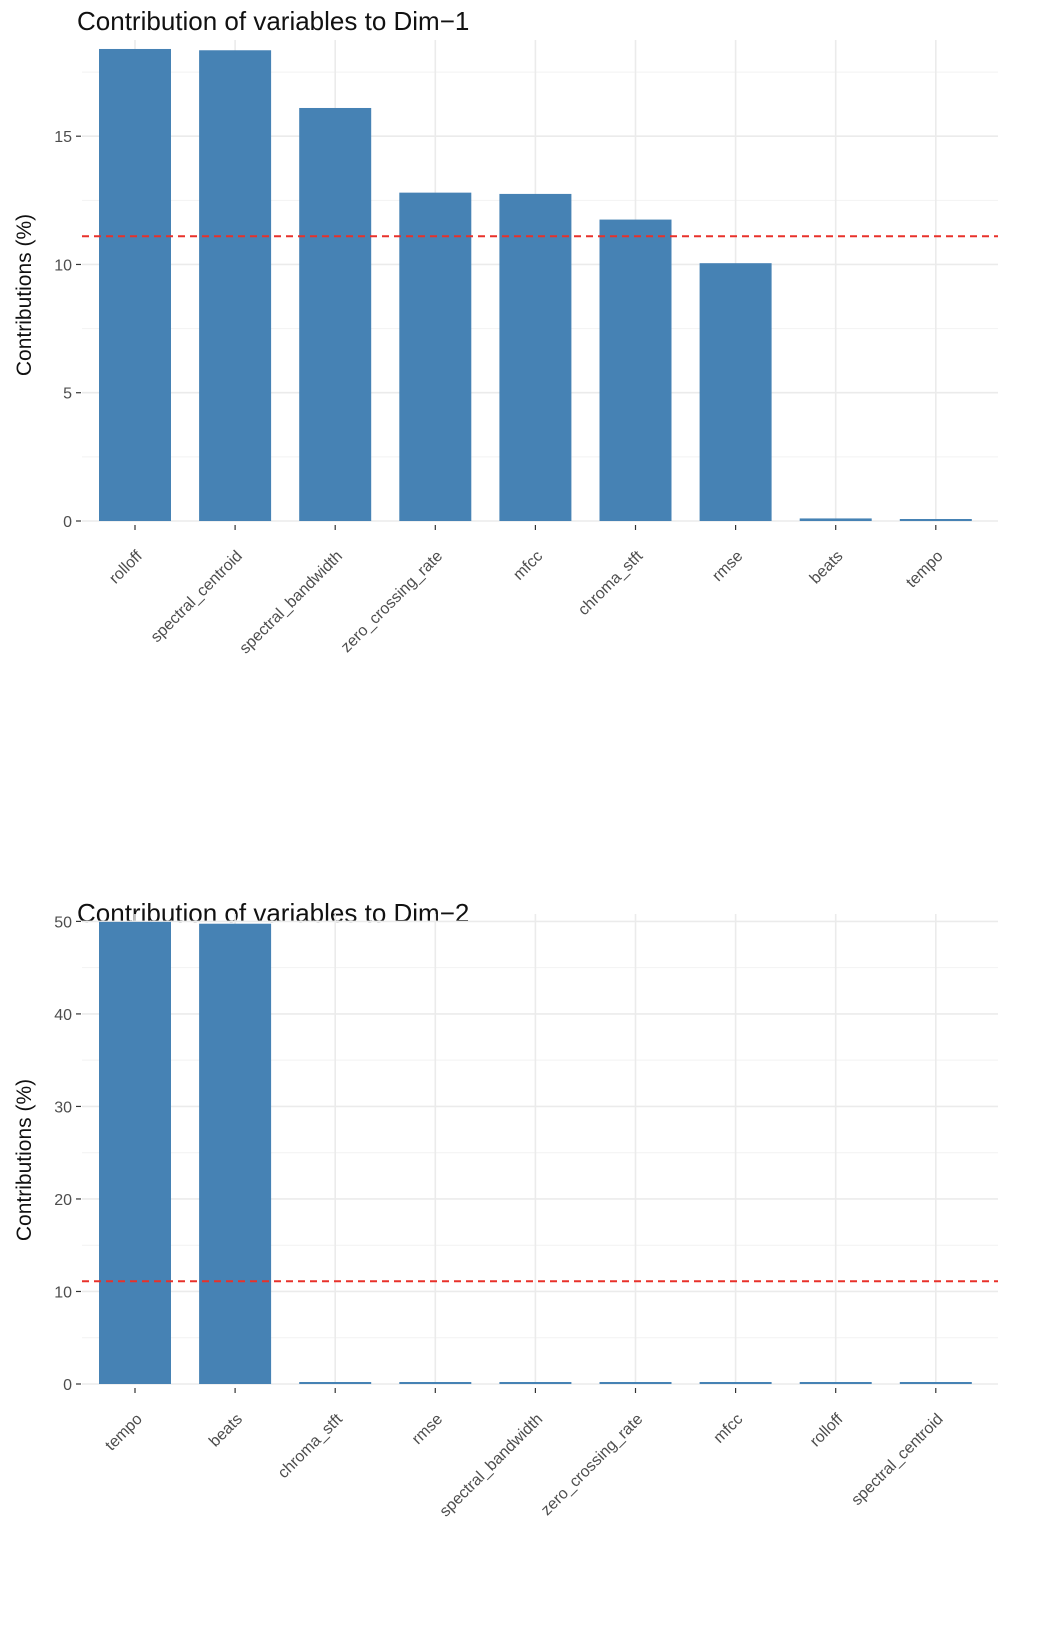 This screenshot has width=1060, height=1630. Describe the element at coordinates (63, 1107) in the screenshot. I see `y-tick-label: 30` at that location.